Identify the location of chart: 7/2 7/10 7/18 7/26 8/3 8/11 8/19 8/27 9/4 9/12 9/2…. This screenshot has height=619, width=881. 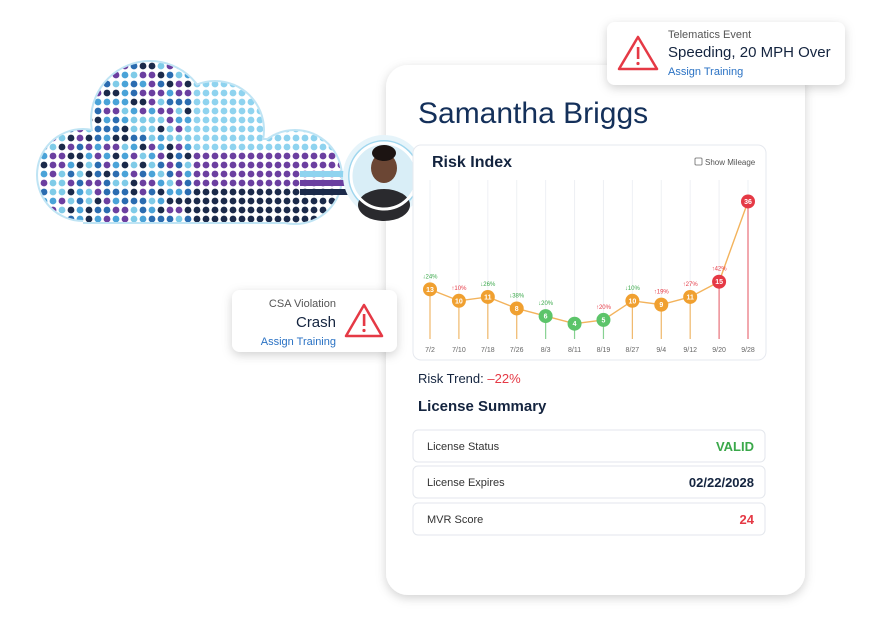
(588, 267).